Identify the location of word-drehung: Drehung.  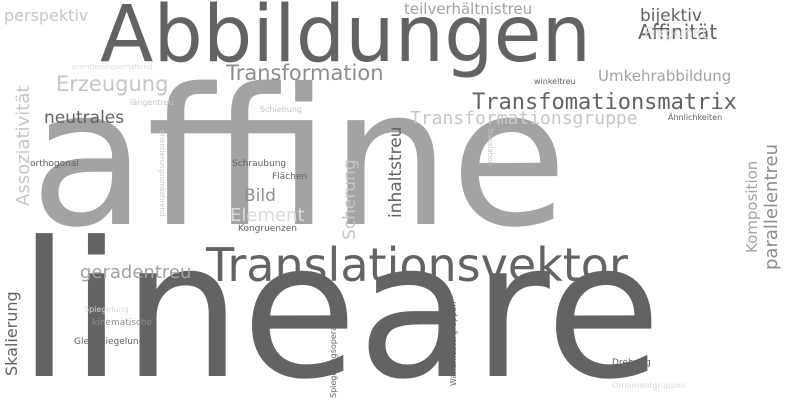
(631, 363).